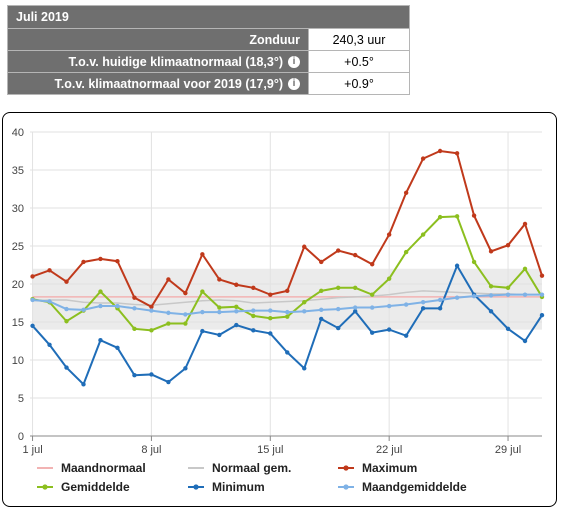  Describe the element at coordinates (151, 450) in the screenshot. I see `x-tick-label: 8 jul` at that location.